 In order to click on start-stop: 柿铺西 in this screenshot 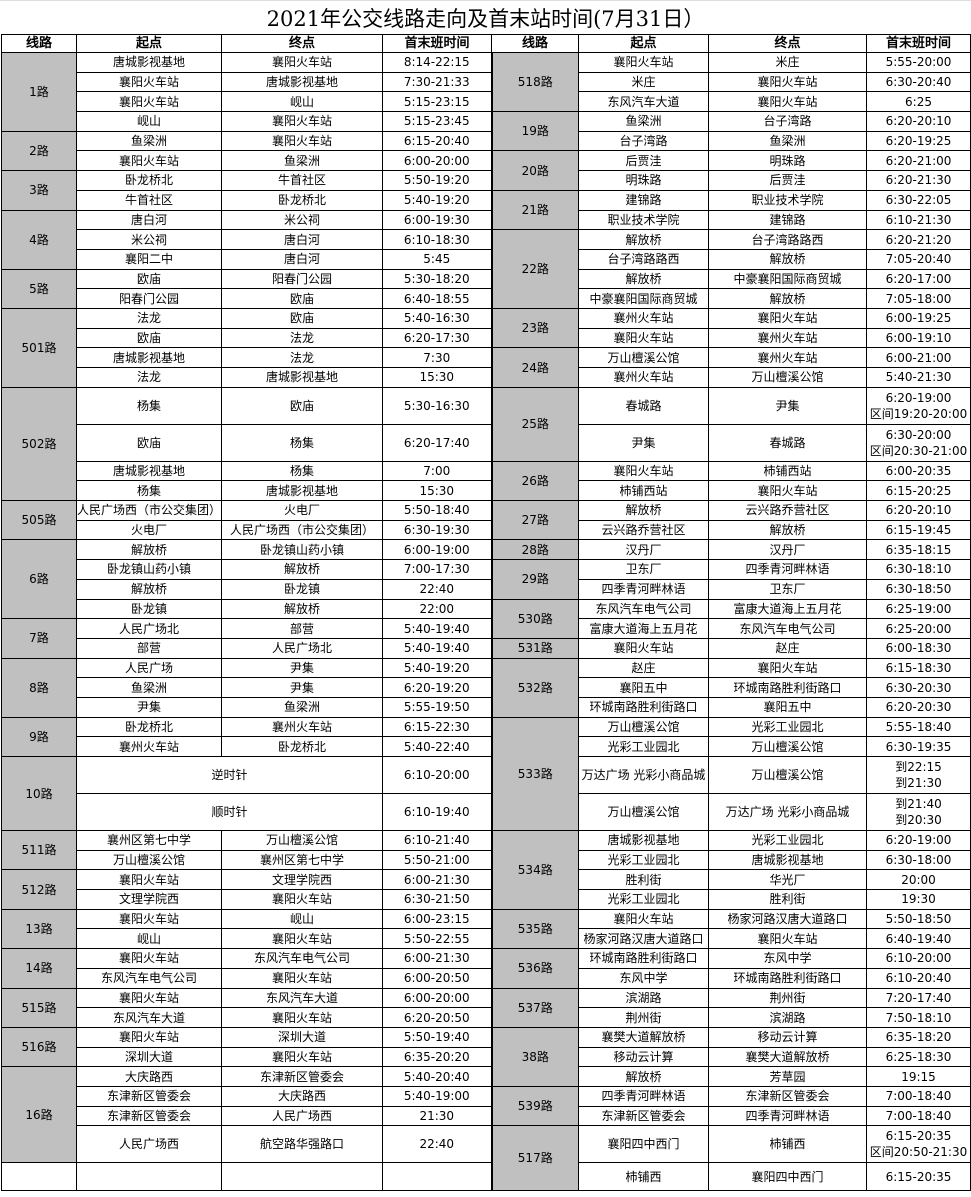, I will do `click(643, 1177)`.